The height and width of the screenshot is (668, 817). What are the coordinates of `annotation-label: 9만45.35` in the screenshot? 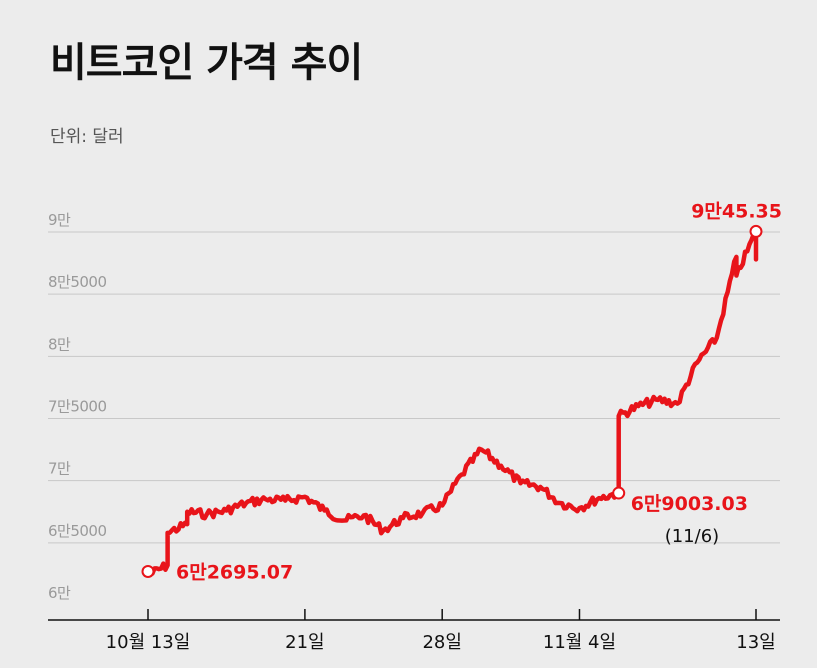 It's located at (736, 211).